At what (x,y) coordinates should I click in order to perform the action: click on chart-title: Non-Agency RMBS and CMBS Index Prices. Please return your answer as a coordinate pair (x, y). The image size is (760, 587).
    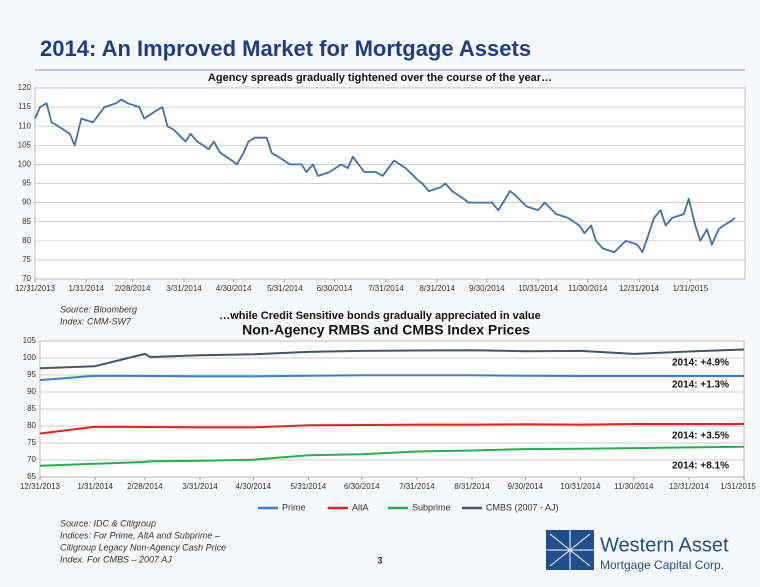
    Looking at the image, I should click on (386, 330).